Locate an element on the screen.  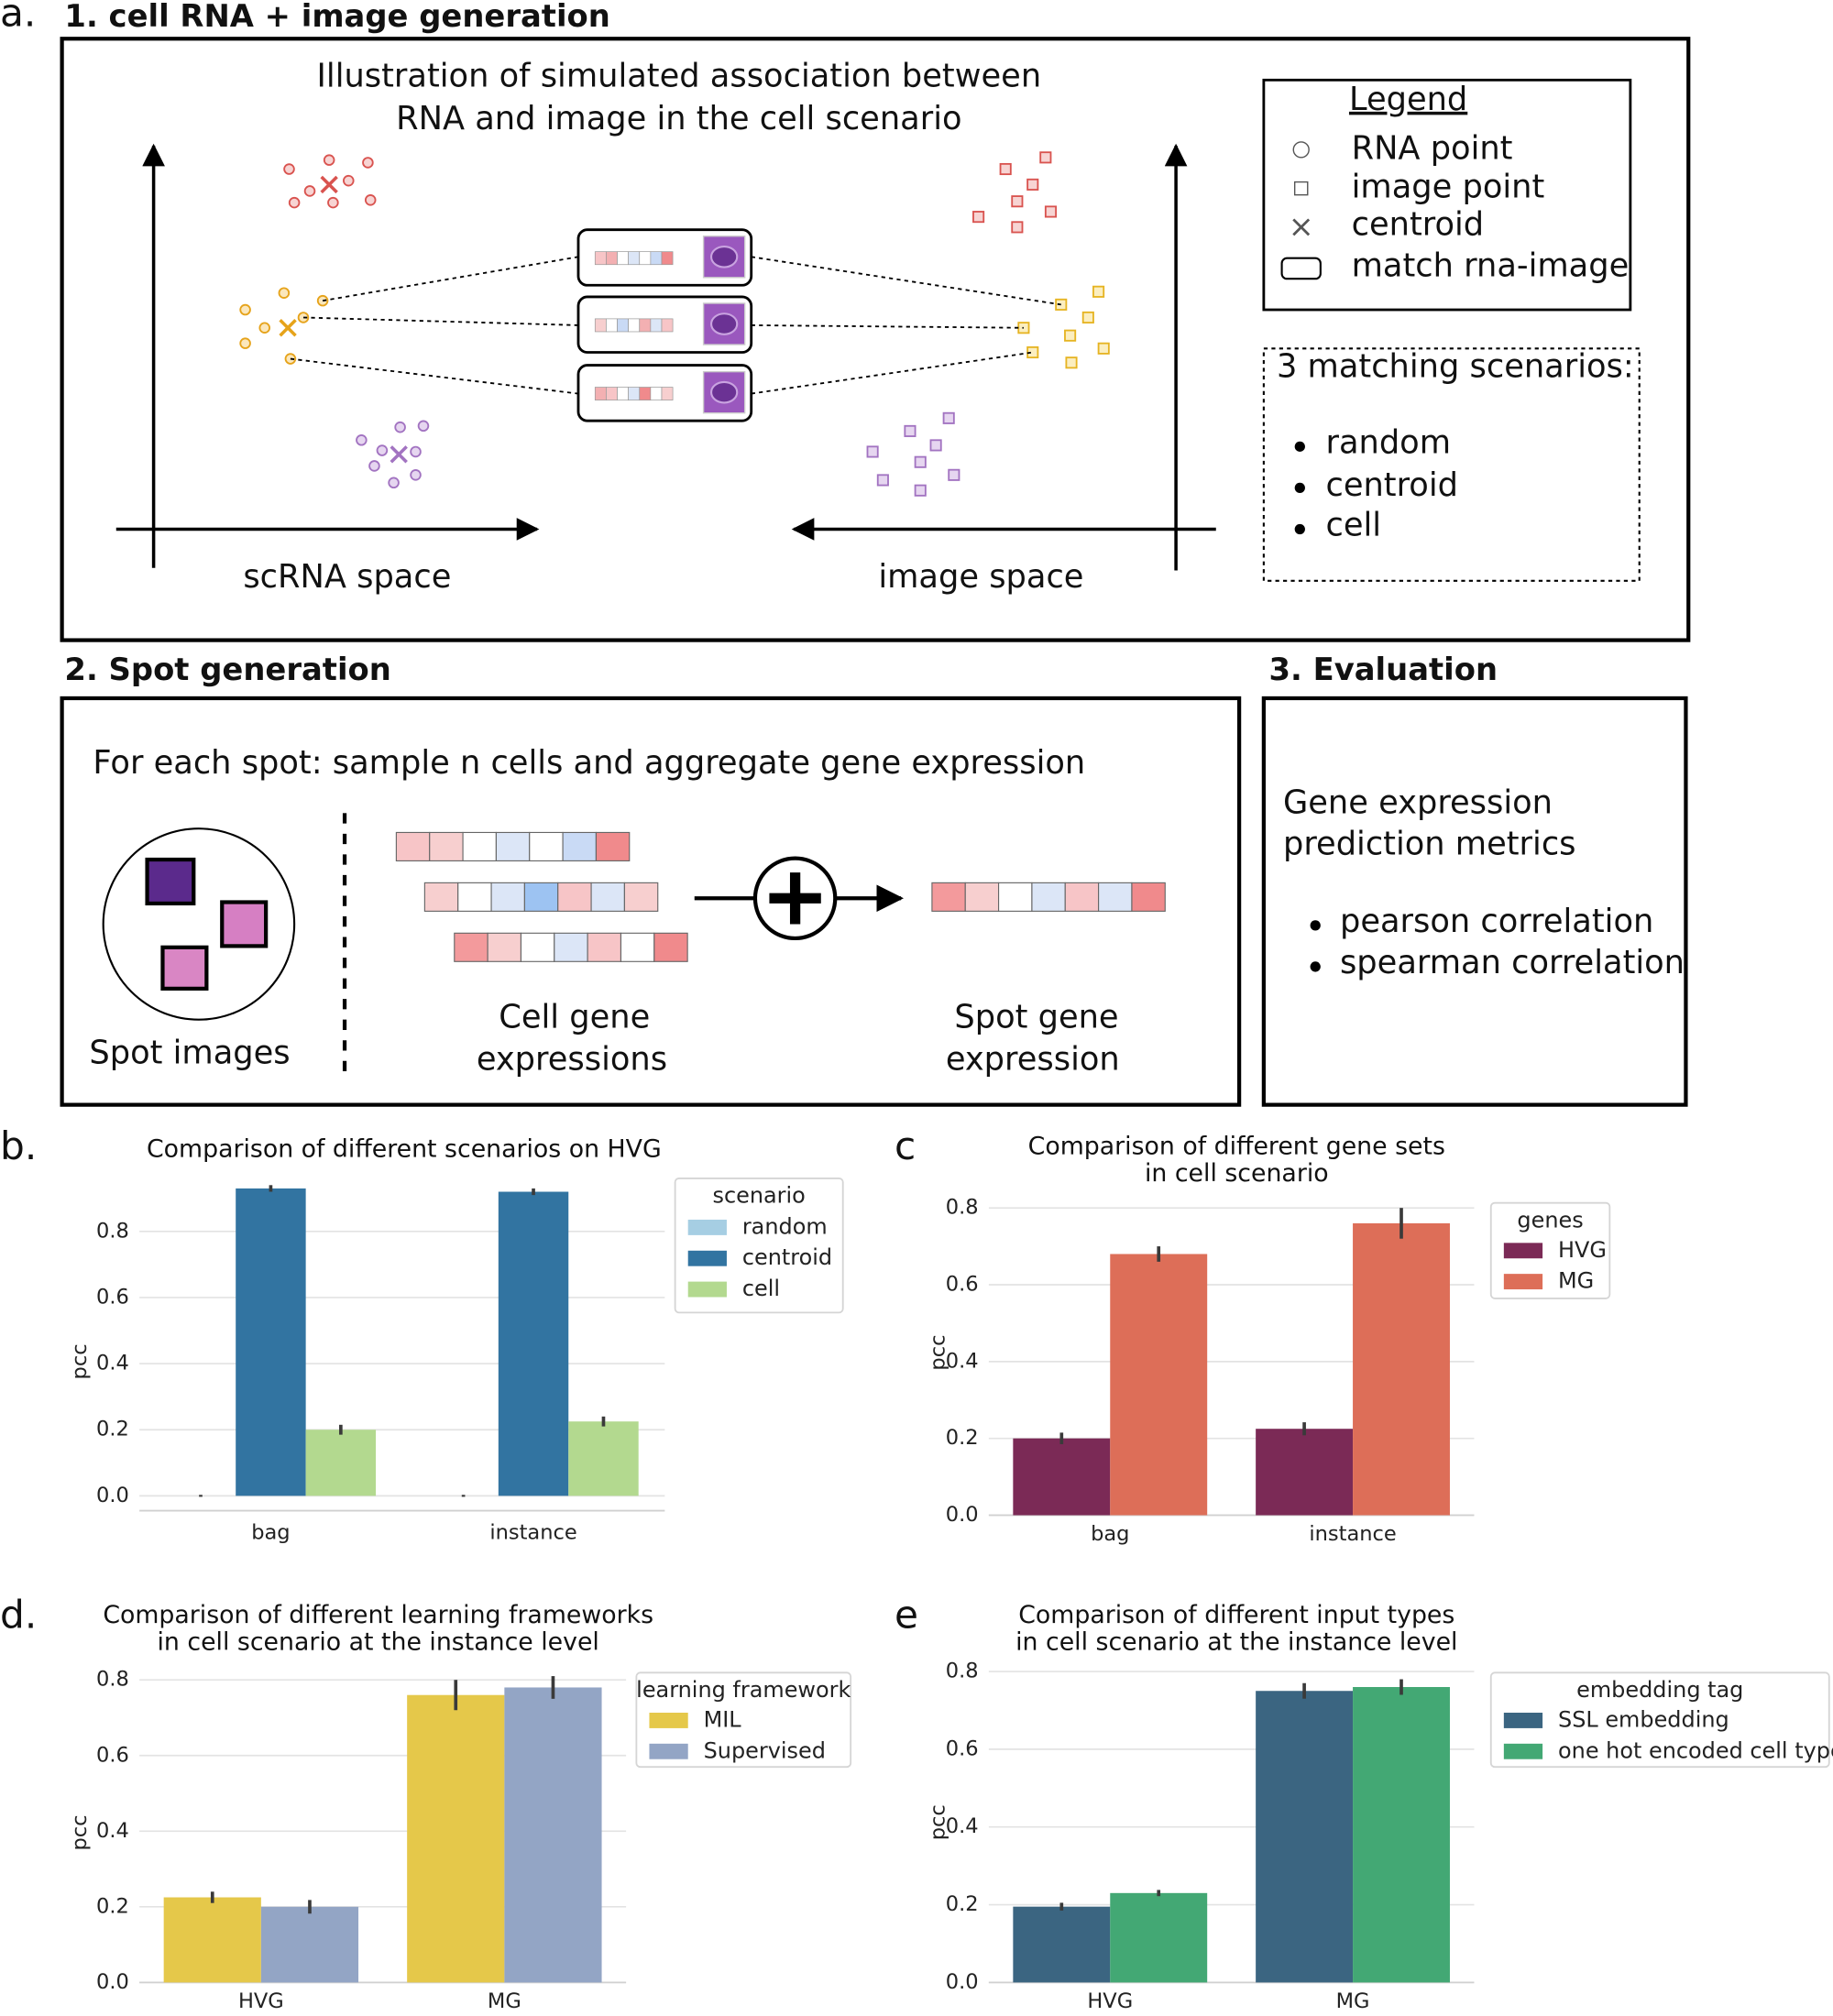
panel-label: e is located at coordinates (906, 1614).